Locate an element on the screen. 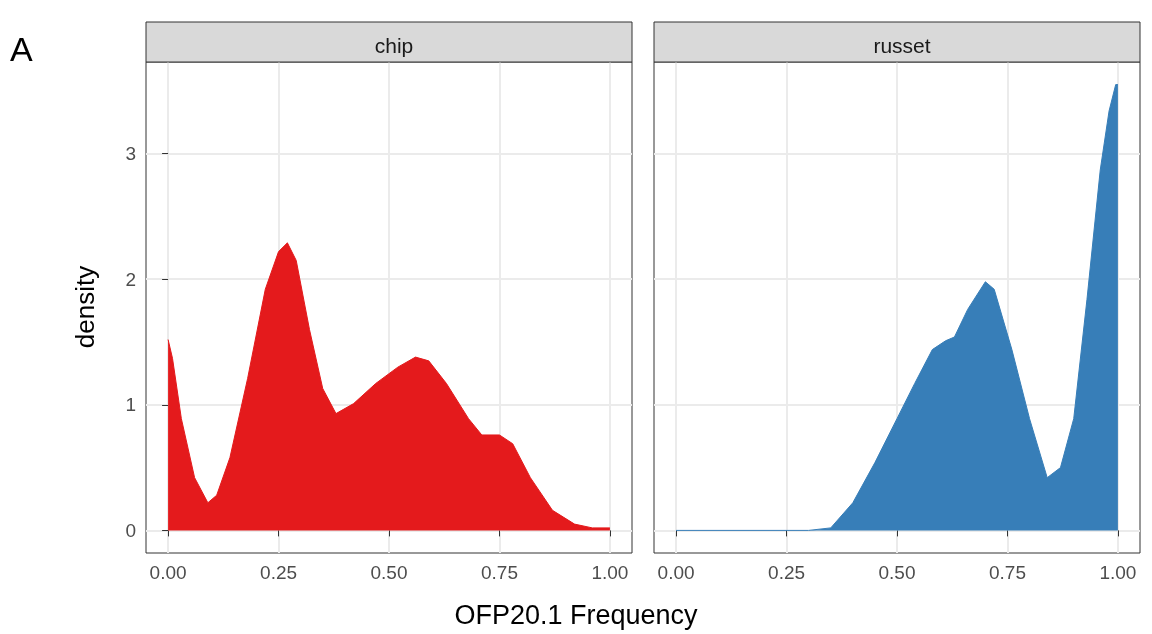  chart-title: russet is located at coordinates (902, 45).